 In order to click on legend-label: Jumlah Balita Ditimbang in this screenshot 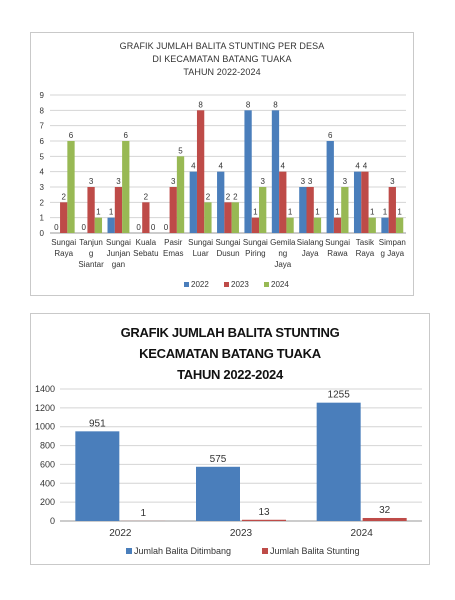, I will do `click(182, 551)`.